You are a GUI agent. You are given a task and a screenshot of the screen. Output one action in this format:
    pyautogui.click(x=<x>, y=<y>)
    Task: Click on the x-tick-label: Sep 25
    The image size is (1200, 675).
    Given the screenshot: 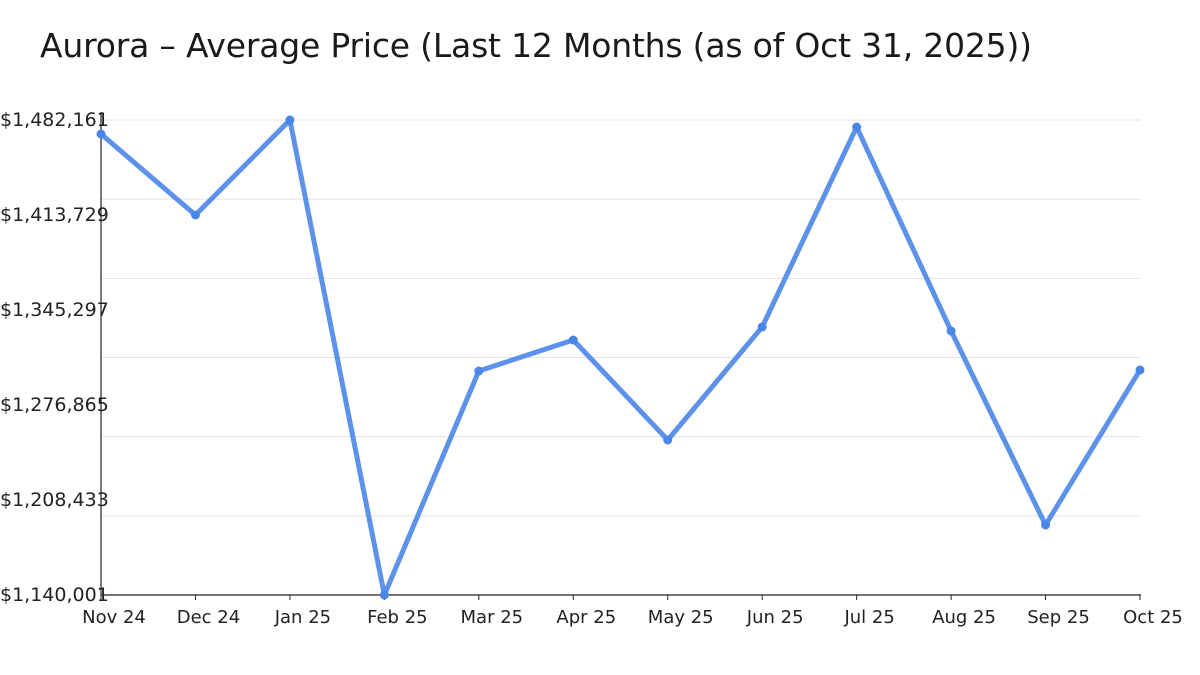 What is the action you would take?
    pyautogui.click(x=1058, y=617)
    